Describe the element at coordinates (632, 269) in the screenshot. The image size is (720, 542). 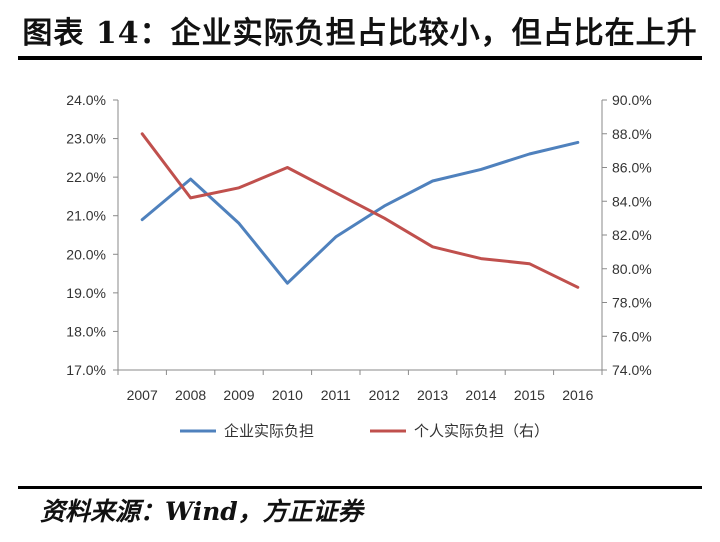
I see `right-y-tick-label: 80.0%` at that location.